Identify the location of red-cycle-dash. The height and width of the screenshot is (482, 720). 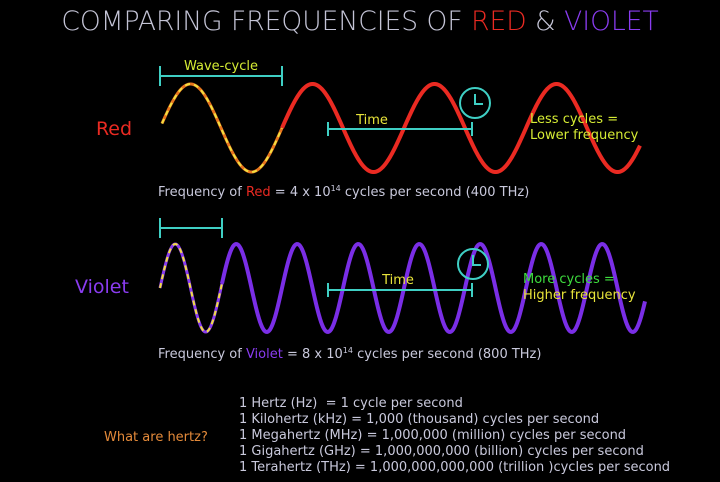
(222, 128).